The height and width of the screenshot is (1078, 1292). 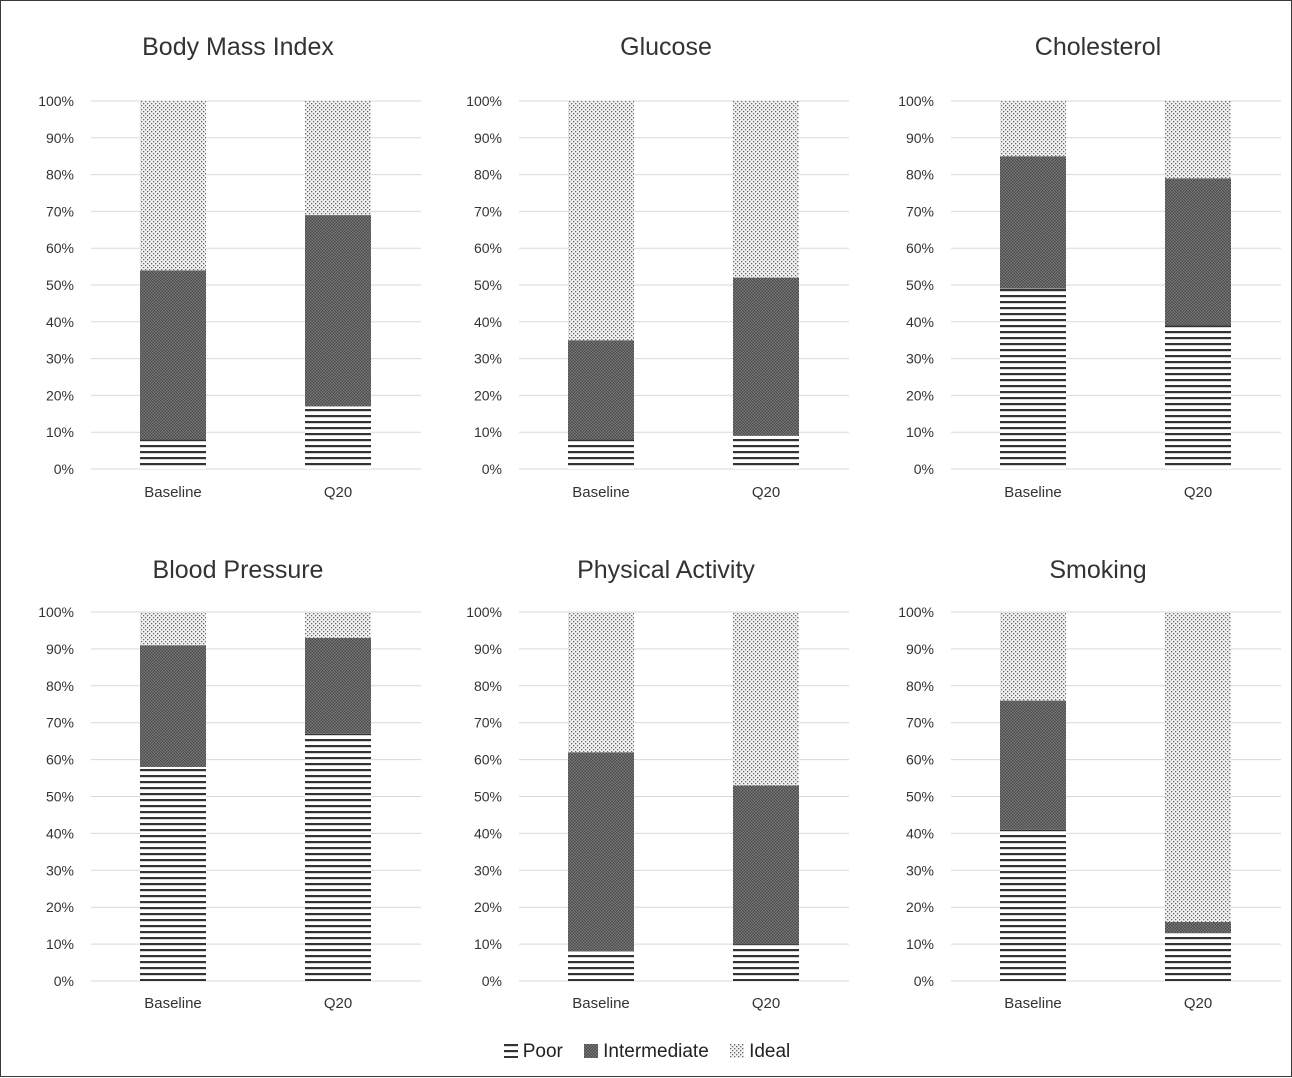 What do you see at coordinates (542, 1051) in the screenshot?
I see `legend-label-poor: Poor` at bounding box center [542, 1051].